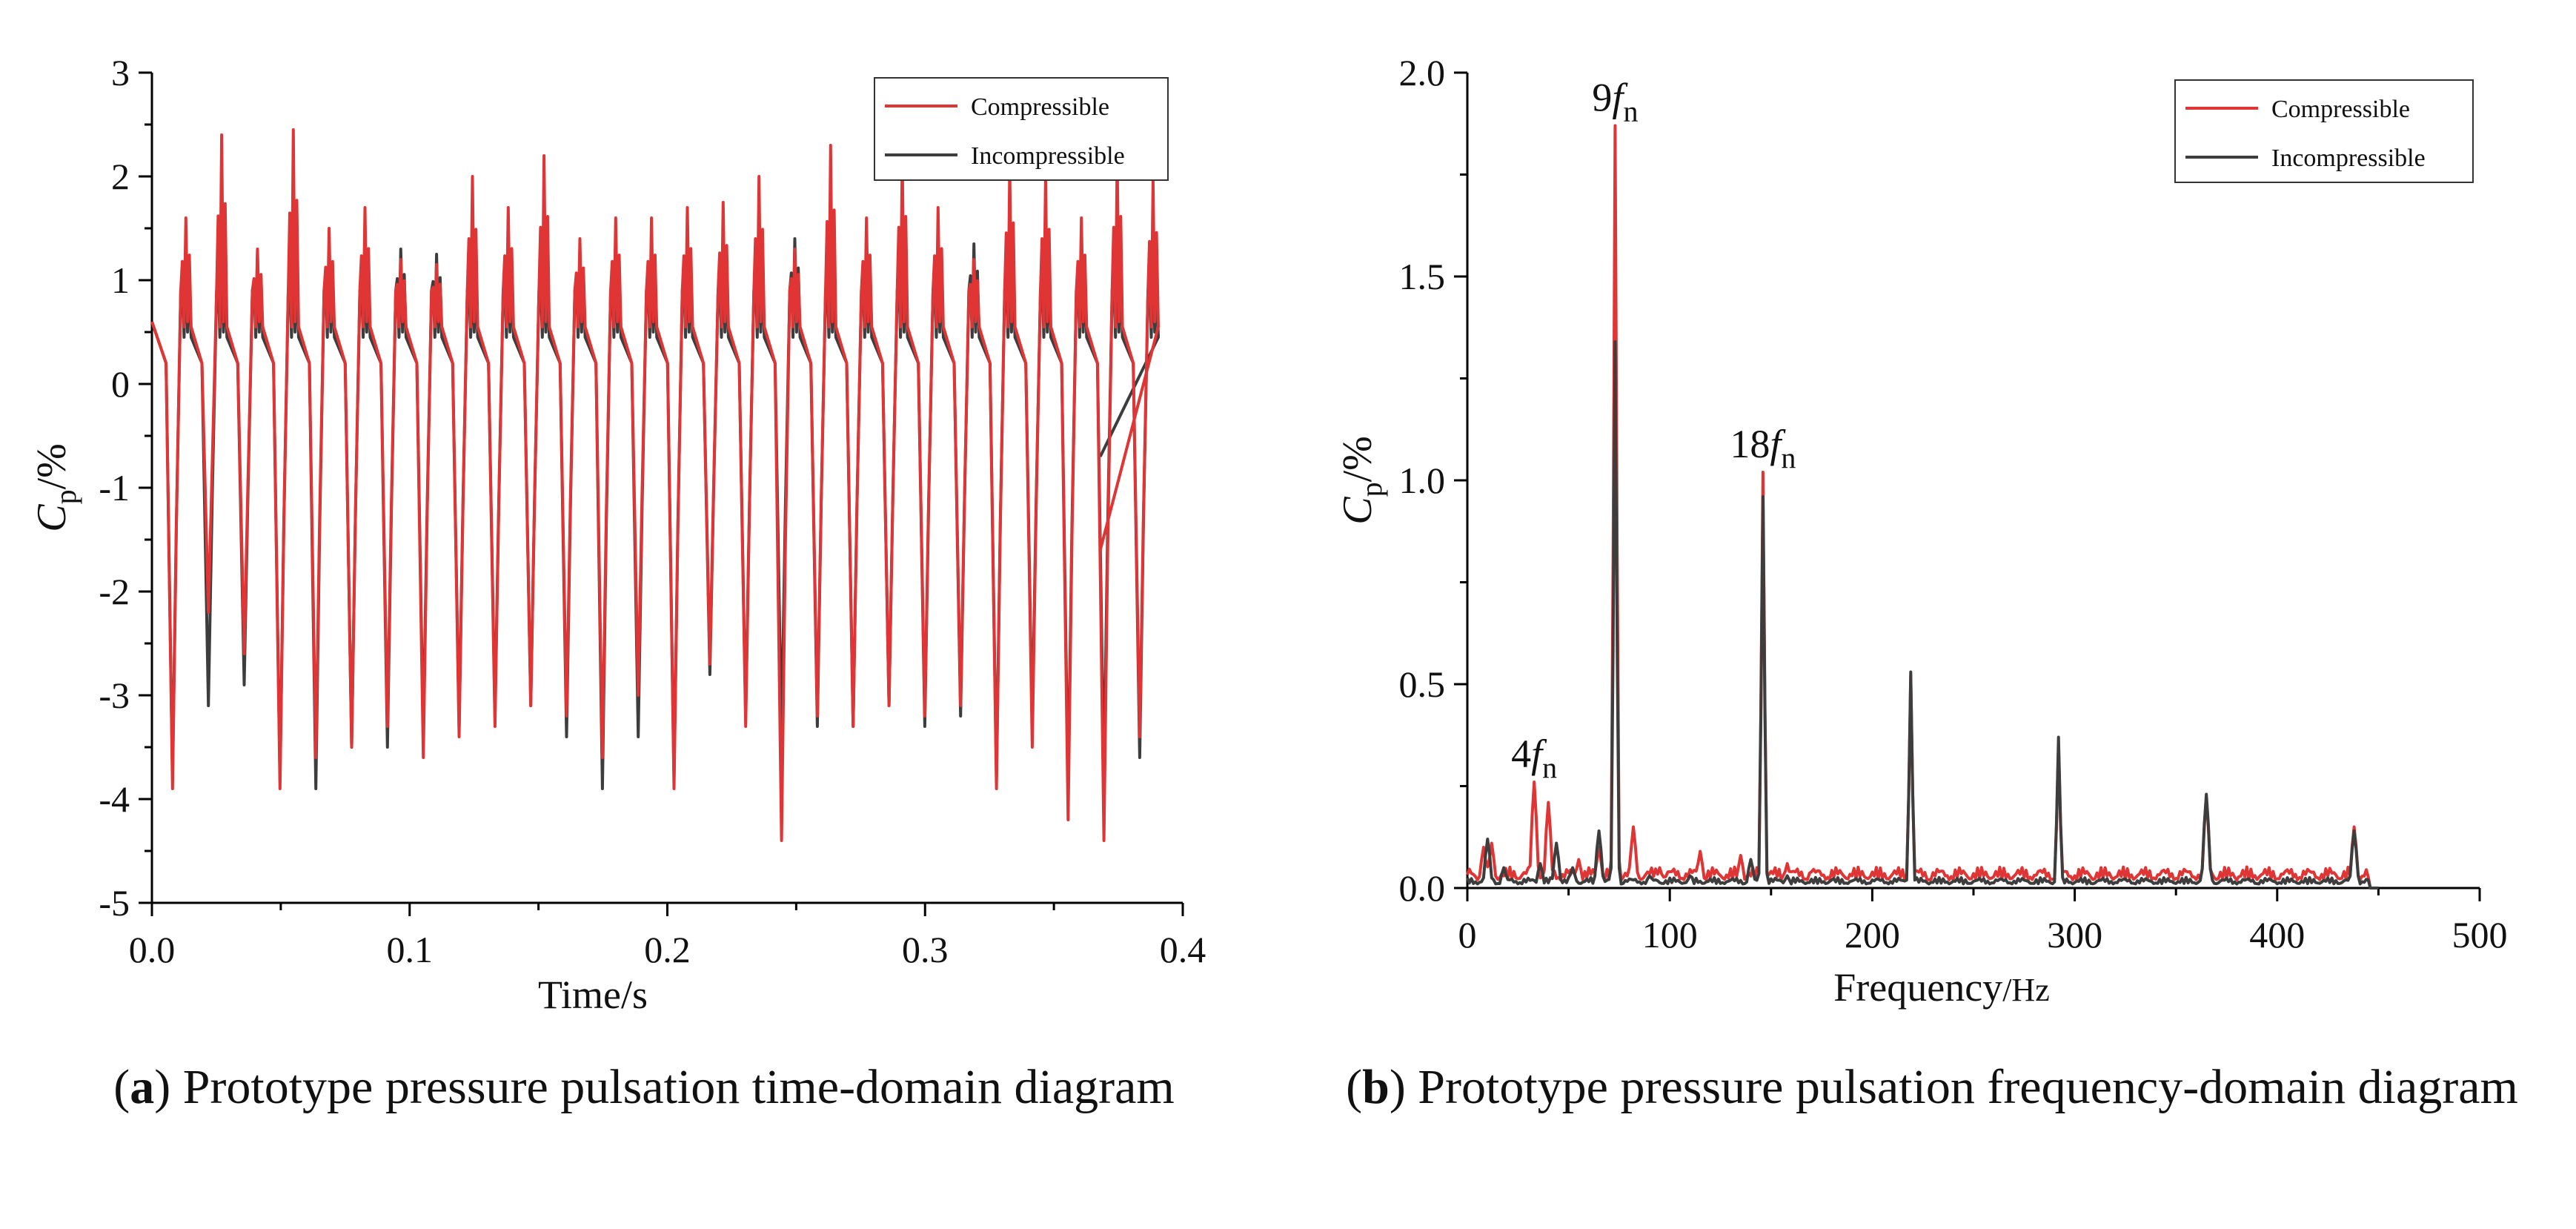 Image resolution: width=2576 pixels, height=1229 pixels. Describe the element at coordinates (1872, 934) in the screenshot. I see `x-tick-label: 200` at that location.